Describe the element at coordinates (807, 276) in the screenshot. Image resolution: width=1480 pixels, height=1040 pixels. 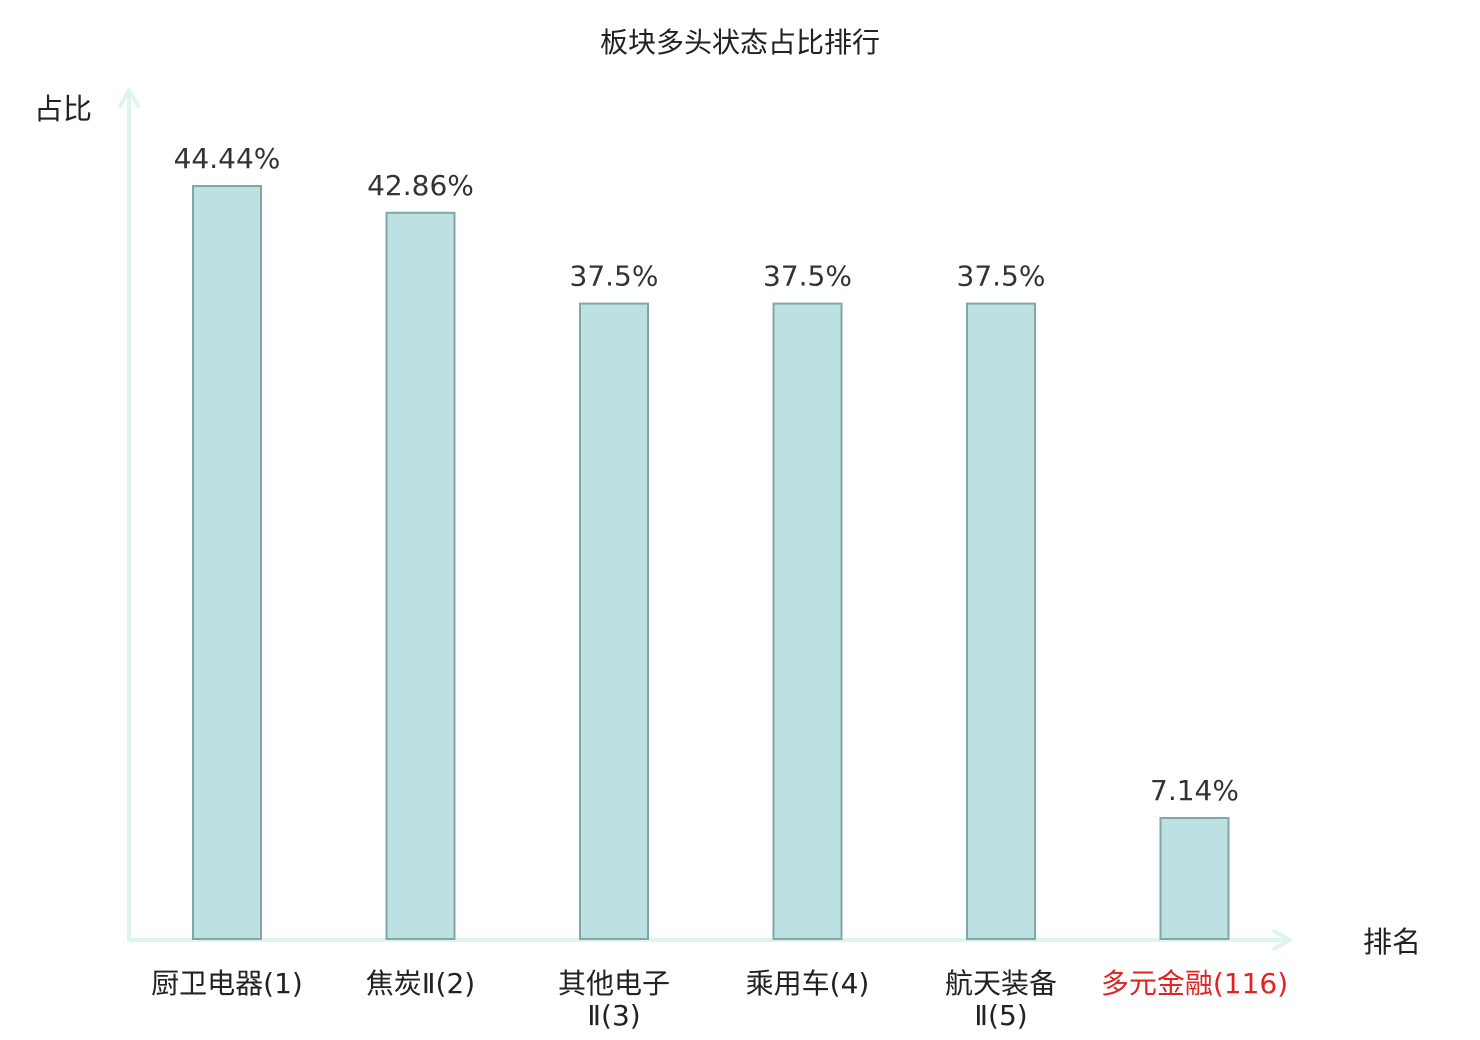
I see `data-label-4: 37.5%` at that location.